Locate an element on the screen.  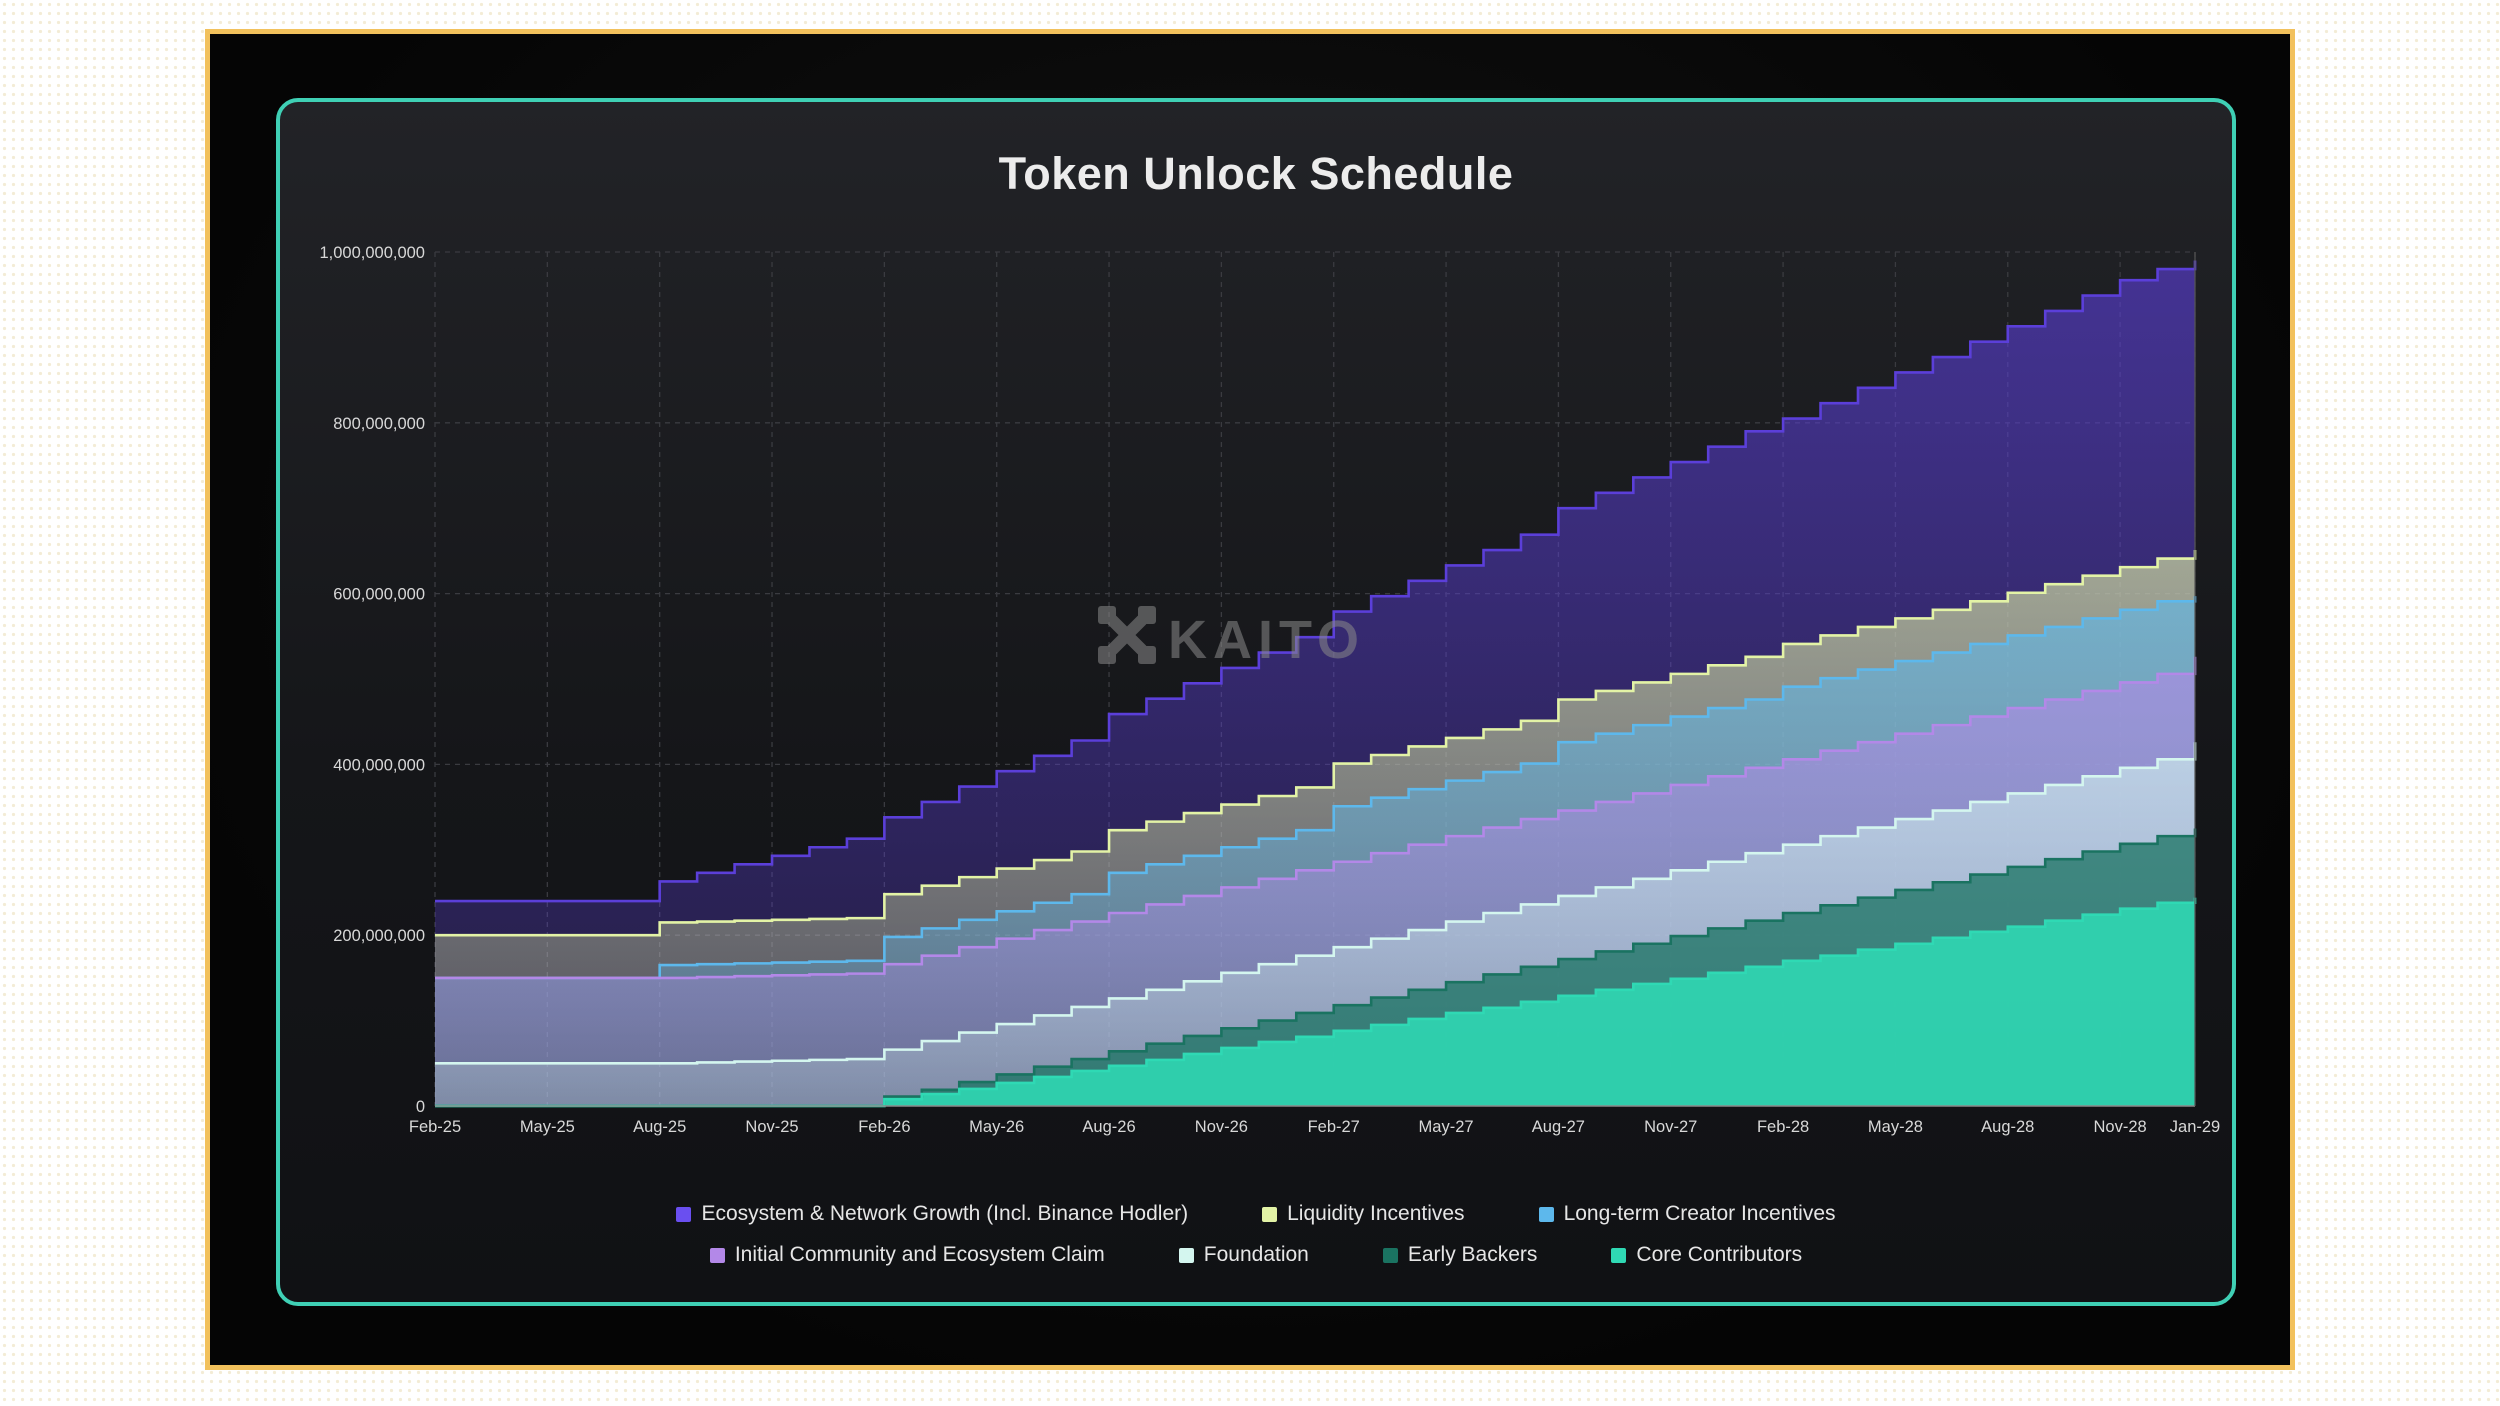
legend-label: Initial Community and Ecosystem Claim is located at coordinates (919, 1254).